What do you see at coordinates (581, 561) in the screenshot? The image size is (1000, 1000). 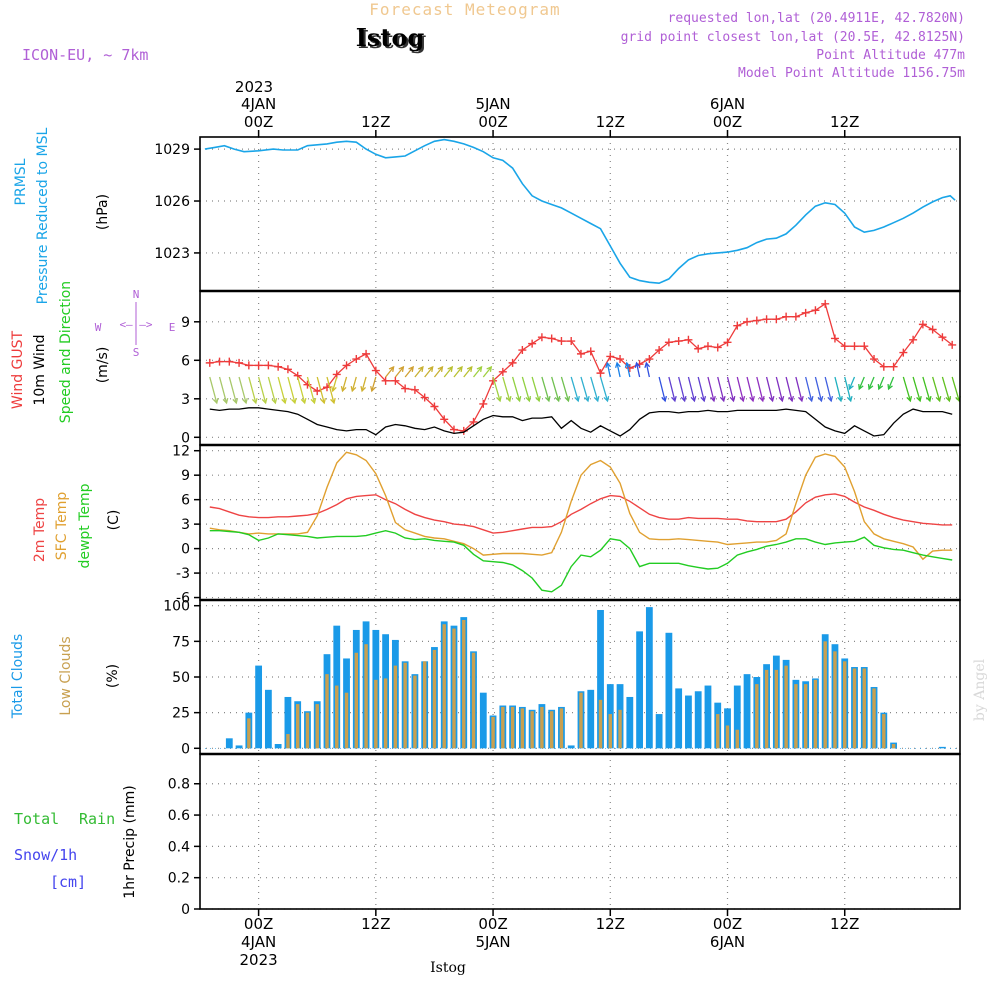 I see `dewpt-line` at bounding box center [581, 561].